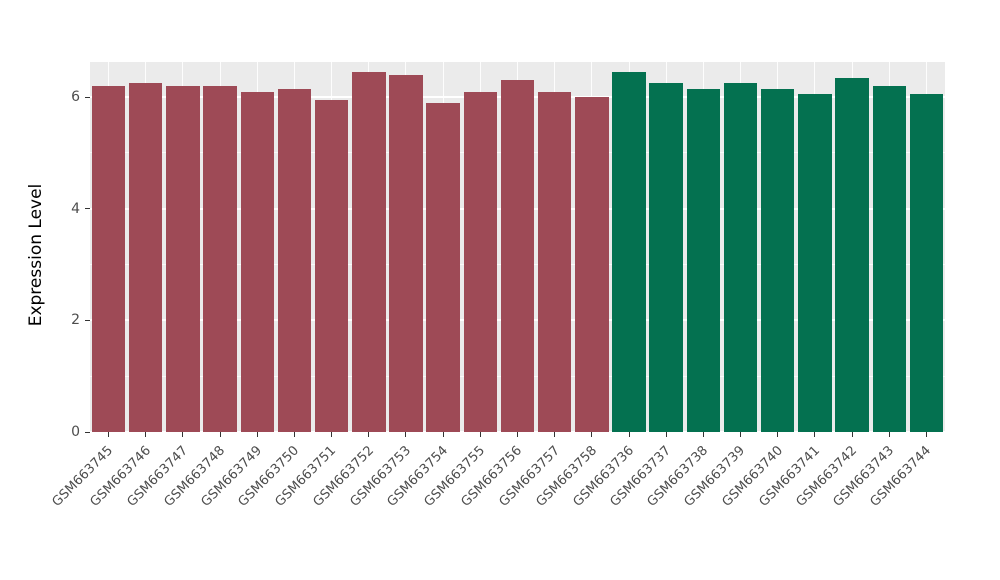 The height and width of the screenshot is (580, 1000). What do you see at coordinates (75, 208) in the screenshot?
I see `y-tick-label: 4` at bounding box center [75, 208].